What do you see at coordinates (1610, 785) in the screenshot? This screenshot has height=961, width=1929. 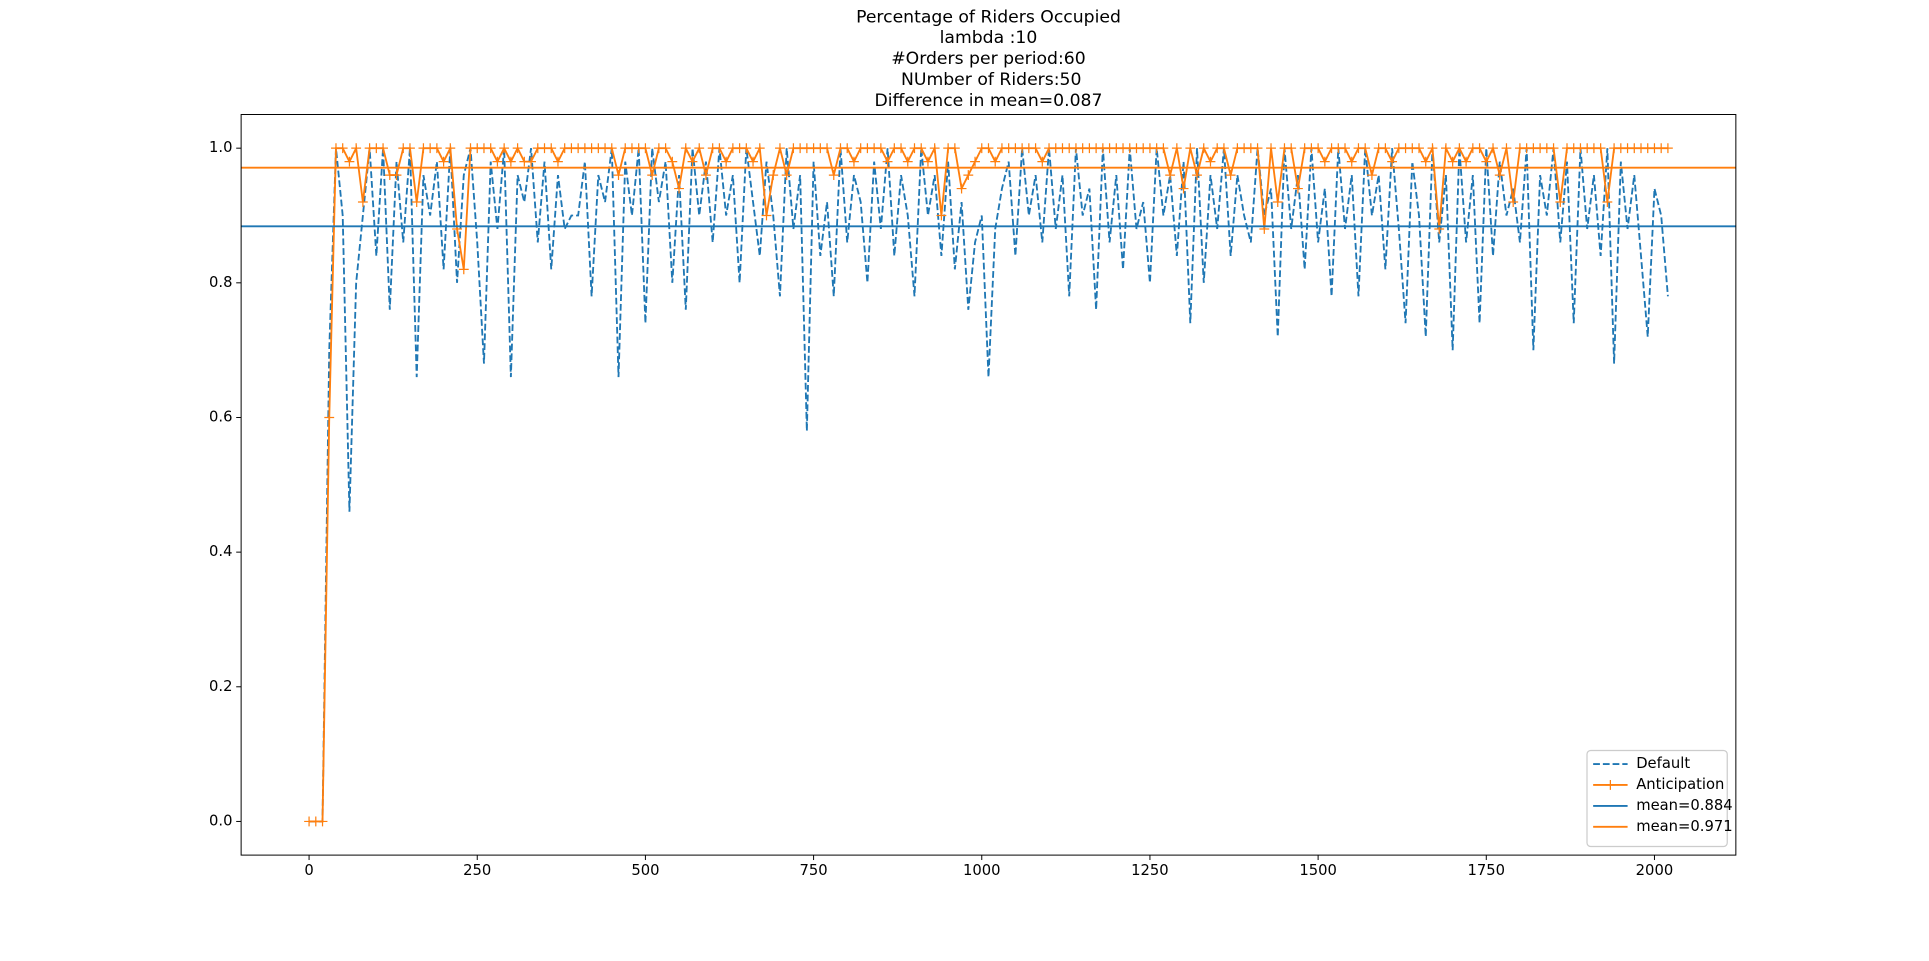 I see `legend-marker` at bounding box center [1610, 785].